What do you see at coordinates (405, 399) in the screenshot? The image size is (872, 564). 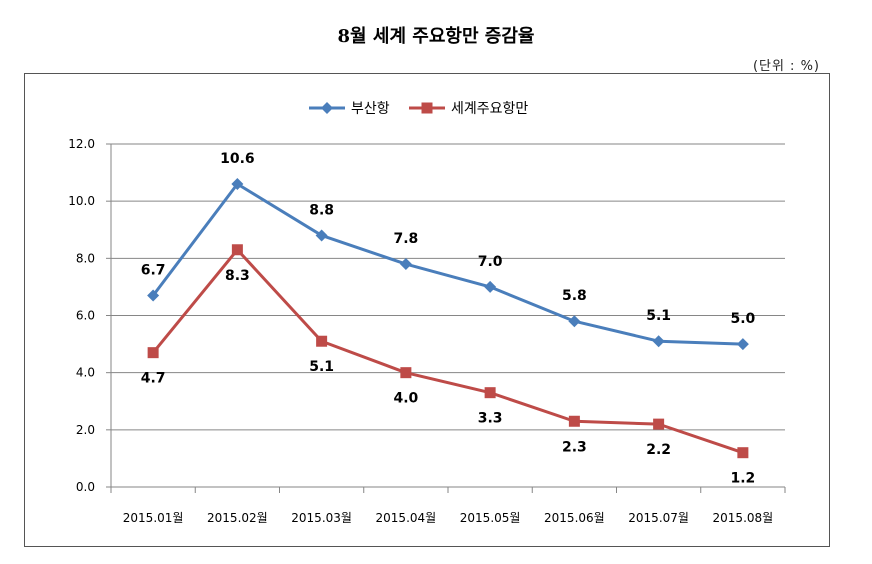 I see `data-label: 4.0` at bounding box center [405, 399].